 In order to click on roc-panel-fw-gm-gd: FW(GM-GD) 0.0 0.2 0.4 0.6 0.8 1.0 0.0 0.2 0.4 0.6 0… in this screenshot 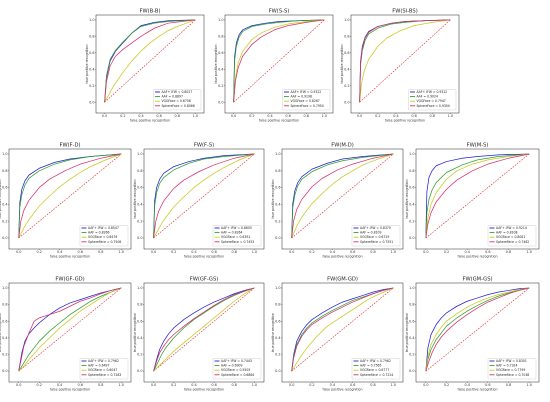, I will do `click(337, 334)`.